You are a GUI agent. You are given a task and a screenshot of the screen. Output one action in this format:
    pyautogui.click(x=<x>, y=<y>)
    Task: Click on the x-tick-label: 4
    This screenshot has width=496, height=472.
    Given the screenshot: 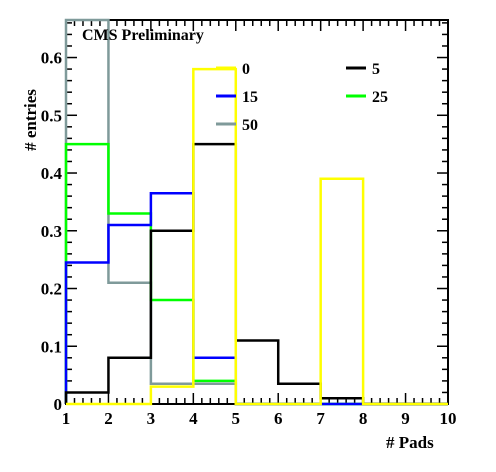 What is the action you would take?
    pyautogui.click(x=193, y=418)
    